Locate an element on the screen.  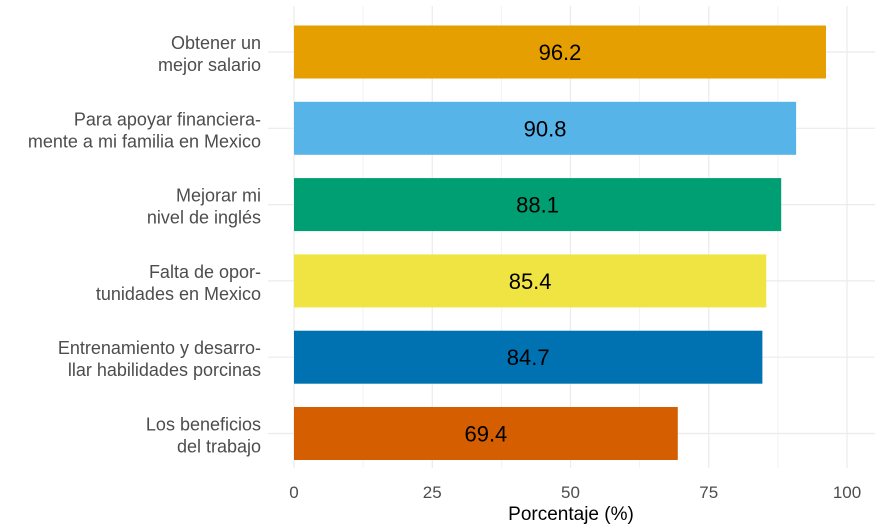
category-label-line: nivel de inglés is located at coordinates (204, 218).